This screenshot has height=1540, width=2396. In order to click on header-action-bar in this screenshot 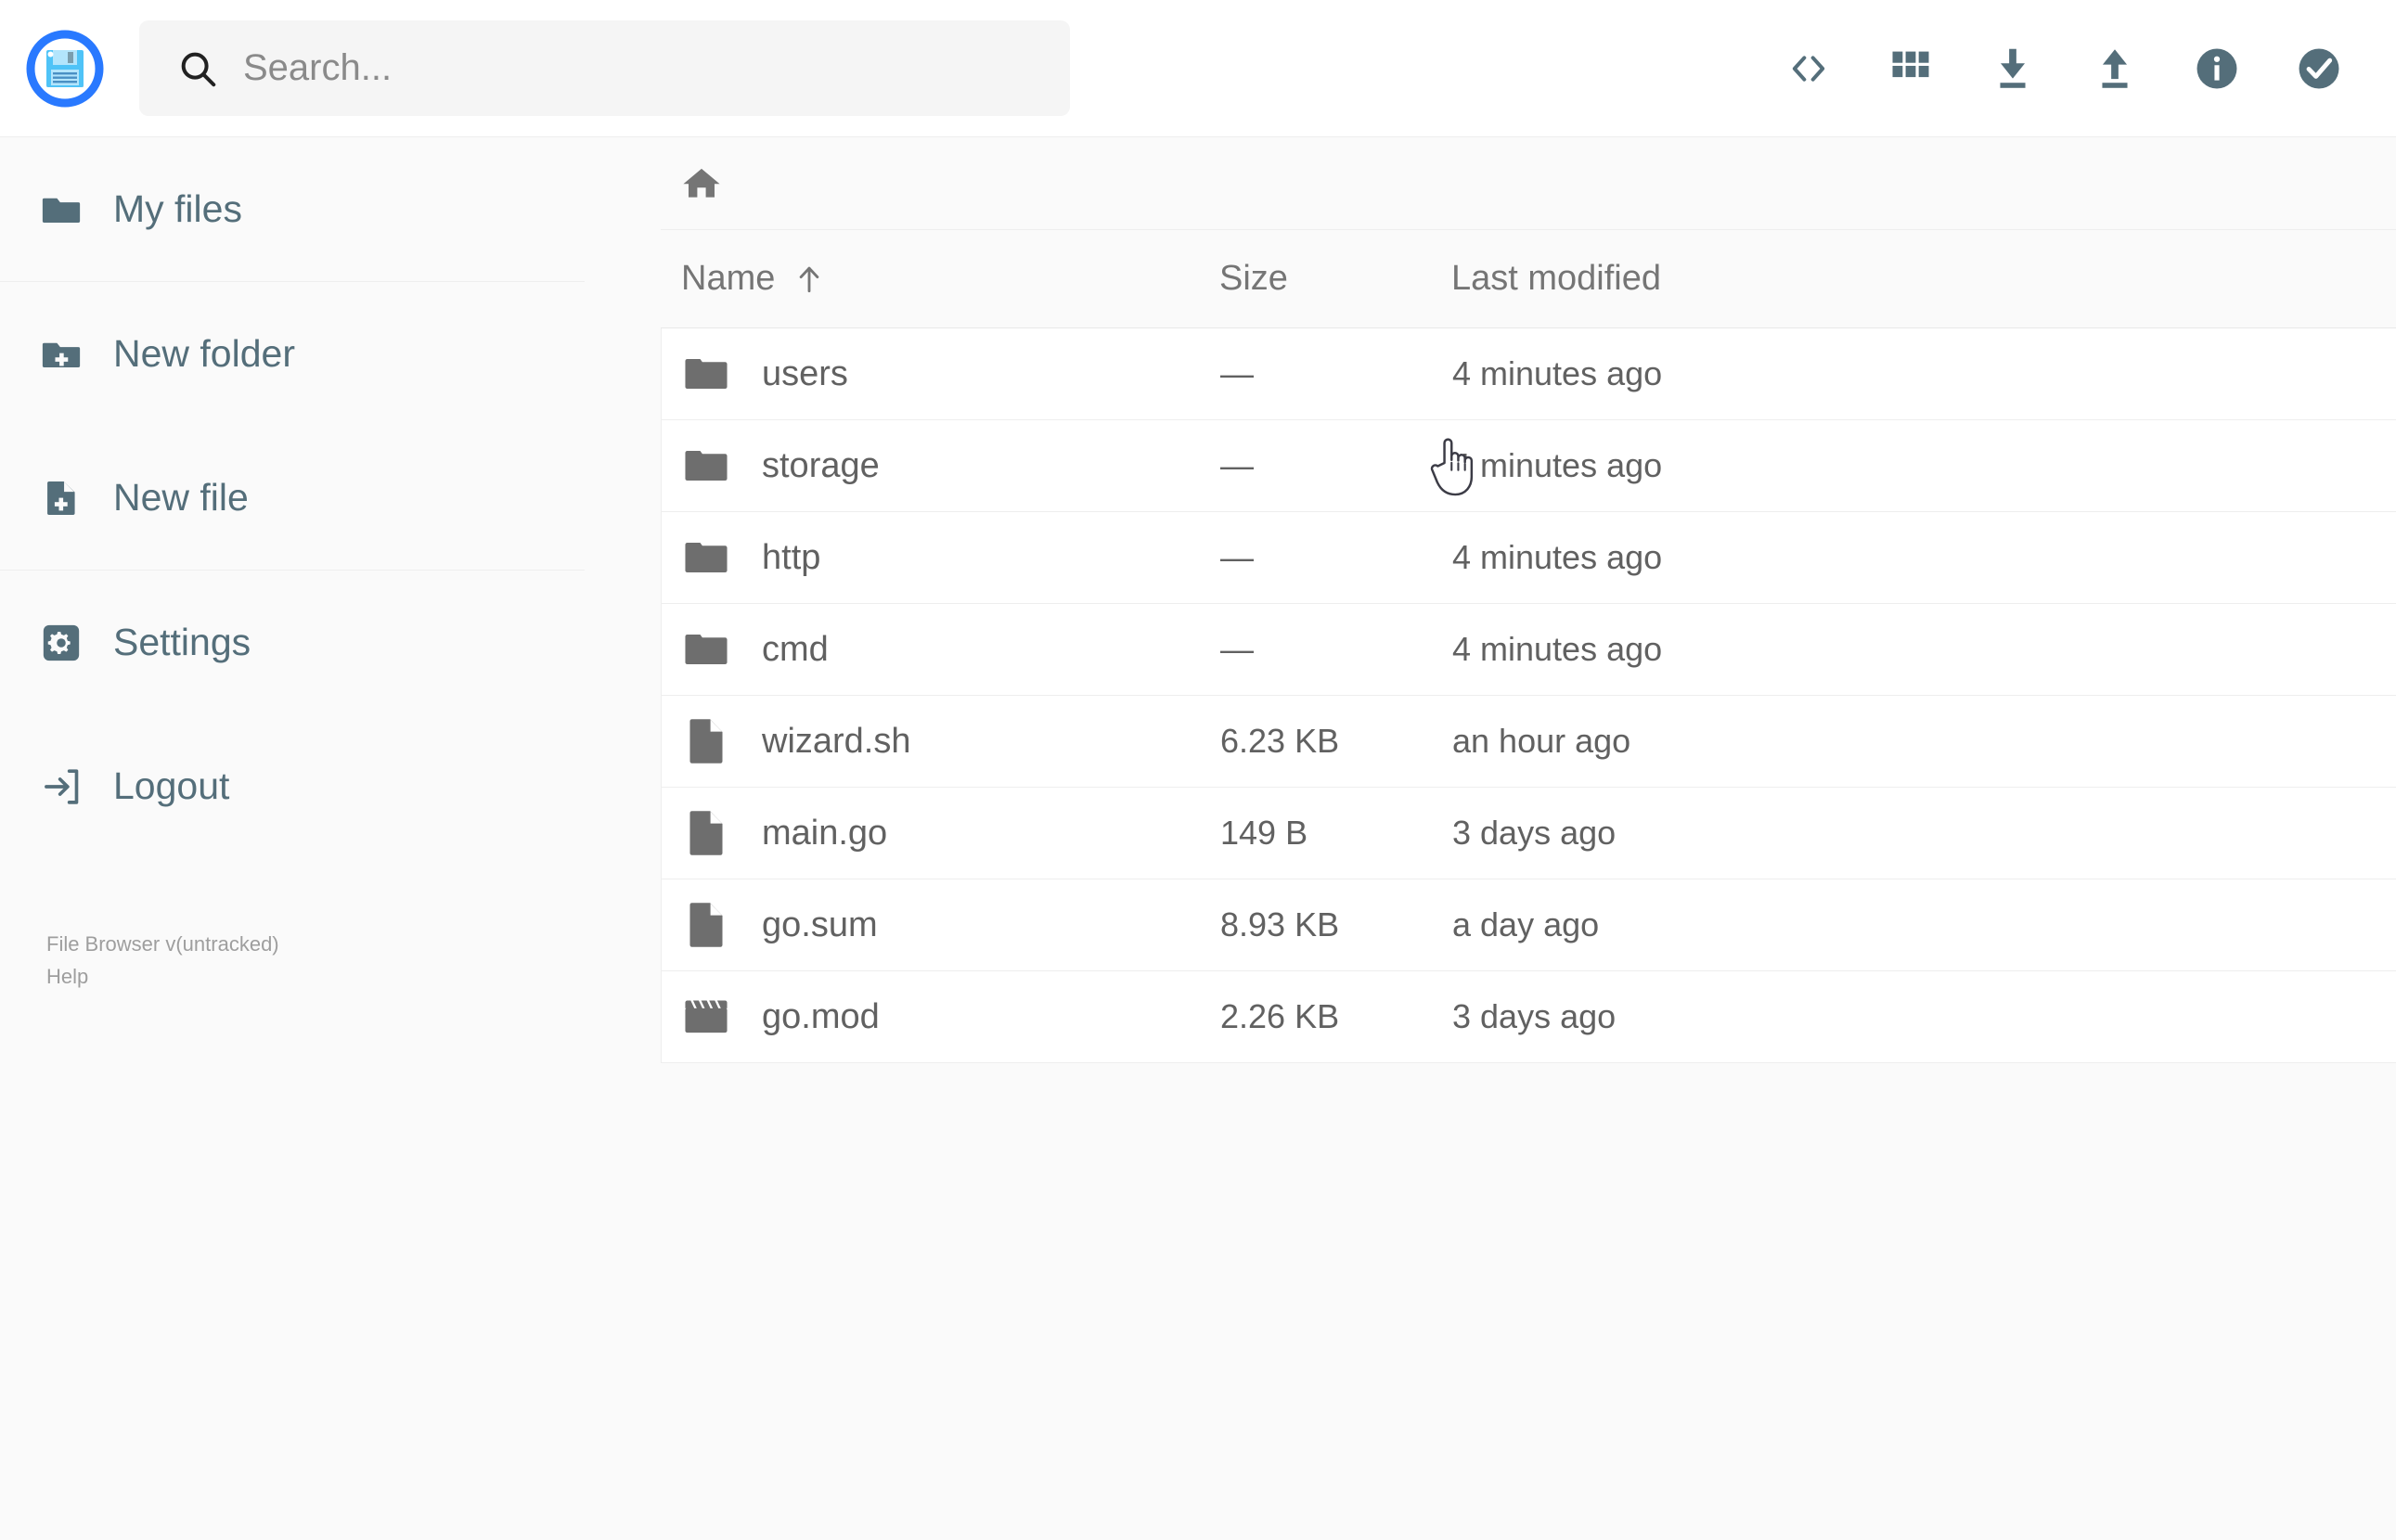, I will do `click(2047, 68)`.